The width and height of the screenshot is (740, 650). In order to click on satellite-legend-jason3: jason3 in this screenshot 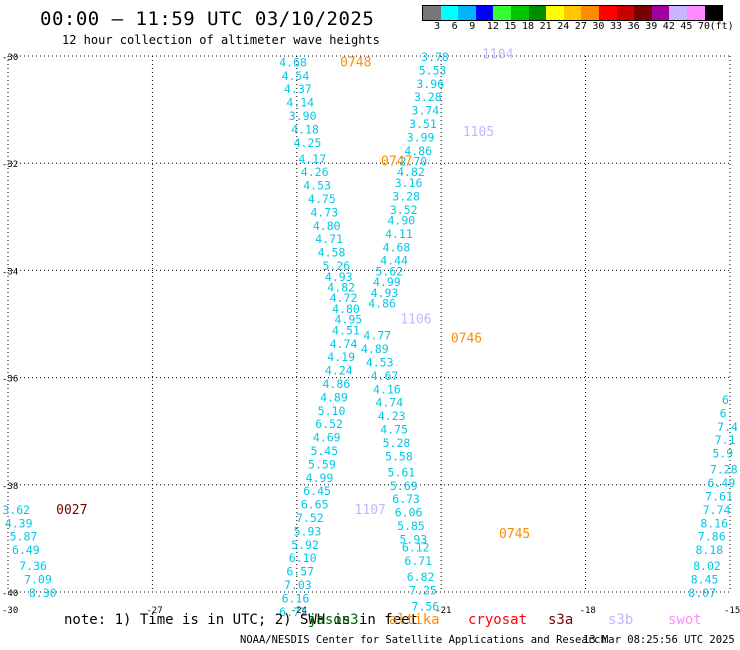, I will do `click(333, 620)`.